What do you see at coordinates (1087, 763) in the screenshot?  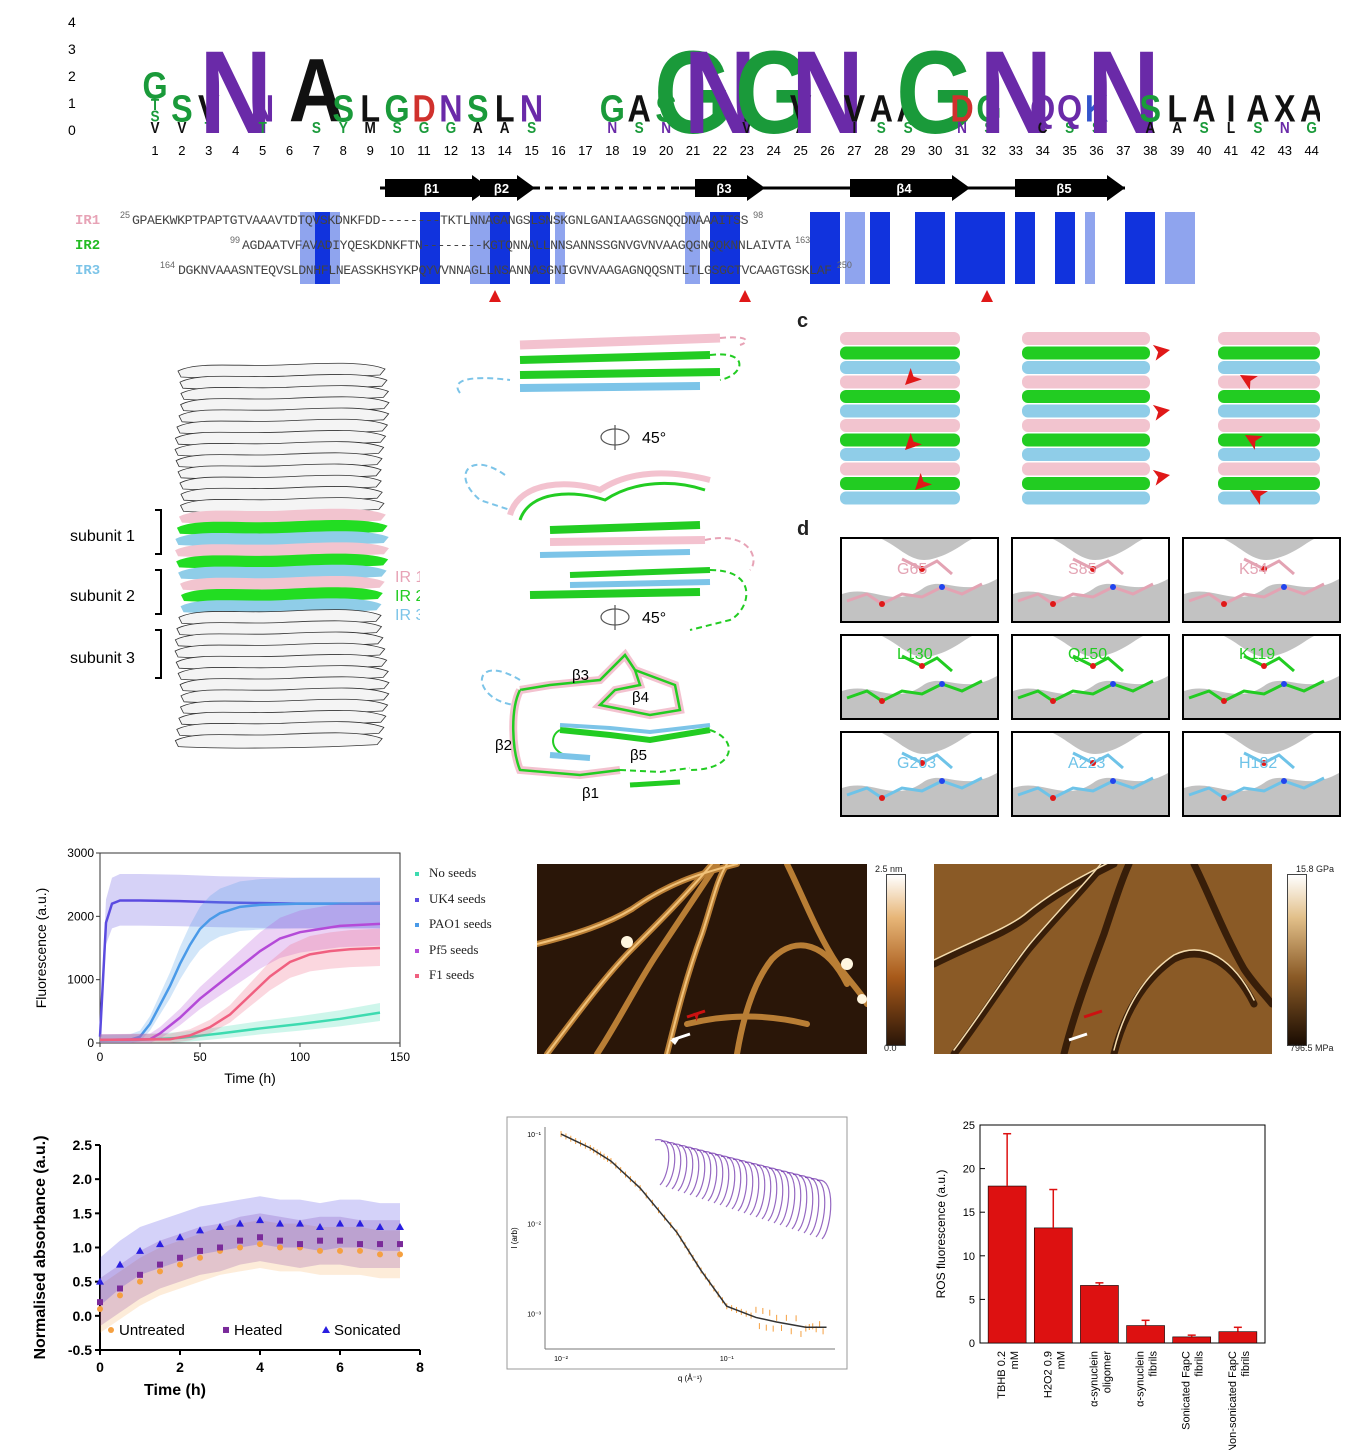 I see `residue-label: A223` at bounding box center [1087, 763].